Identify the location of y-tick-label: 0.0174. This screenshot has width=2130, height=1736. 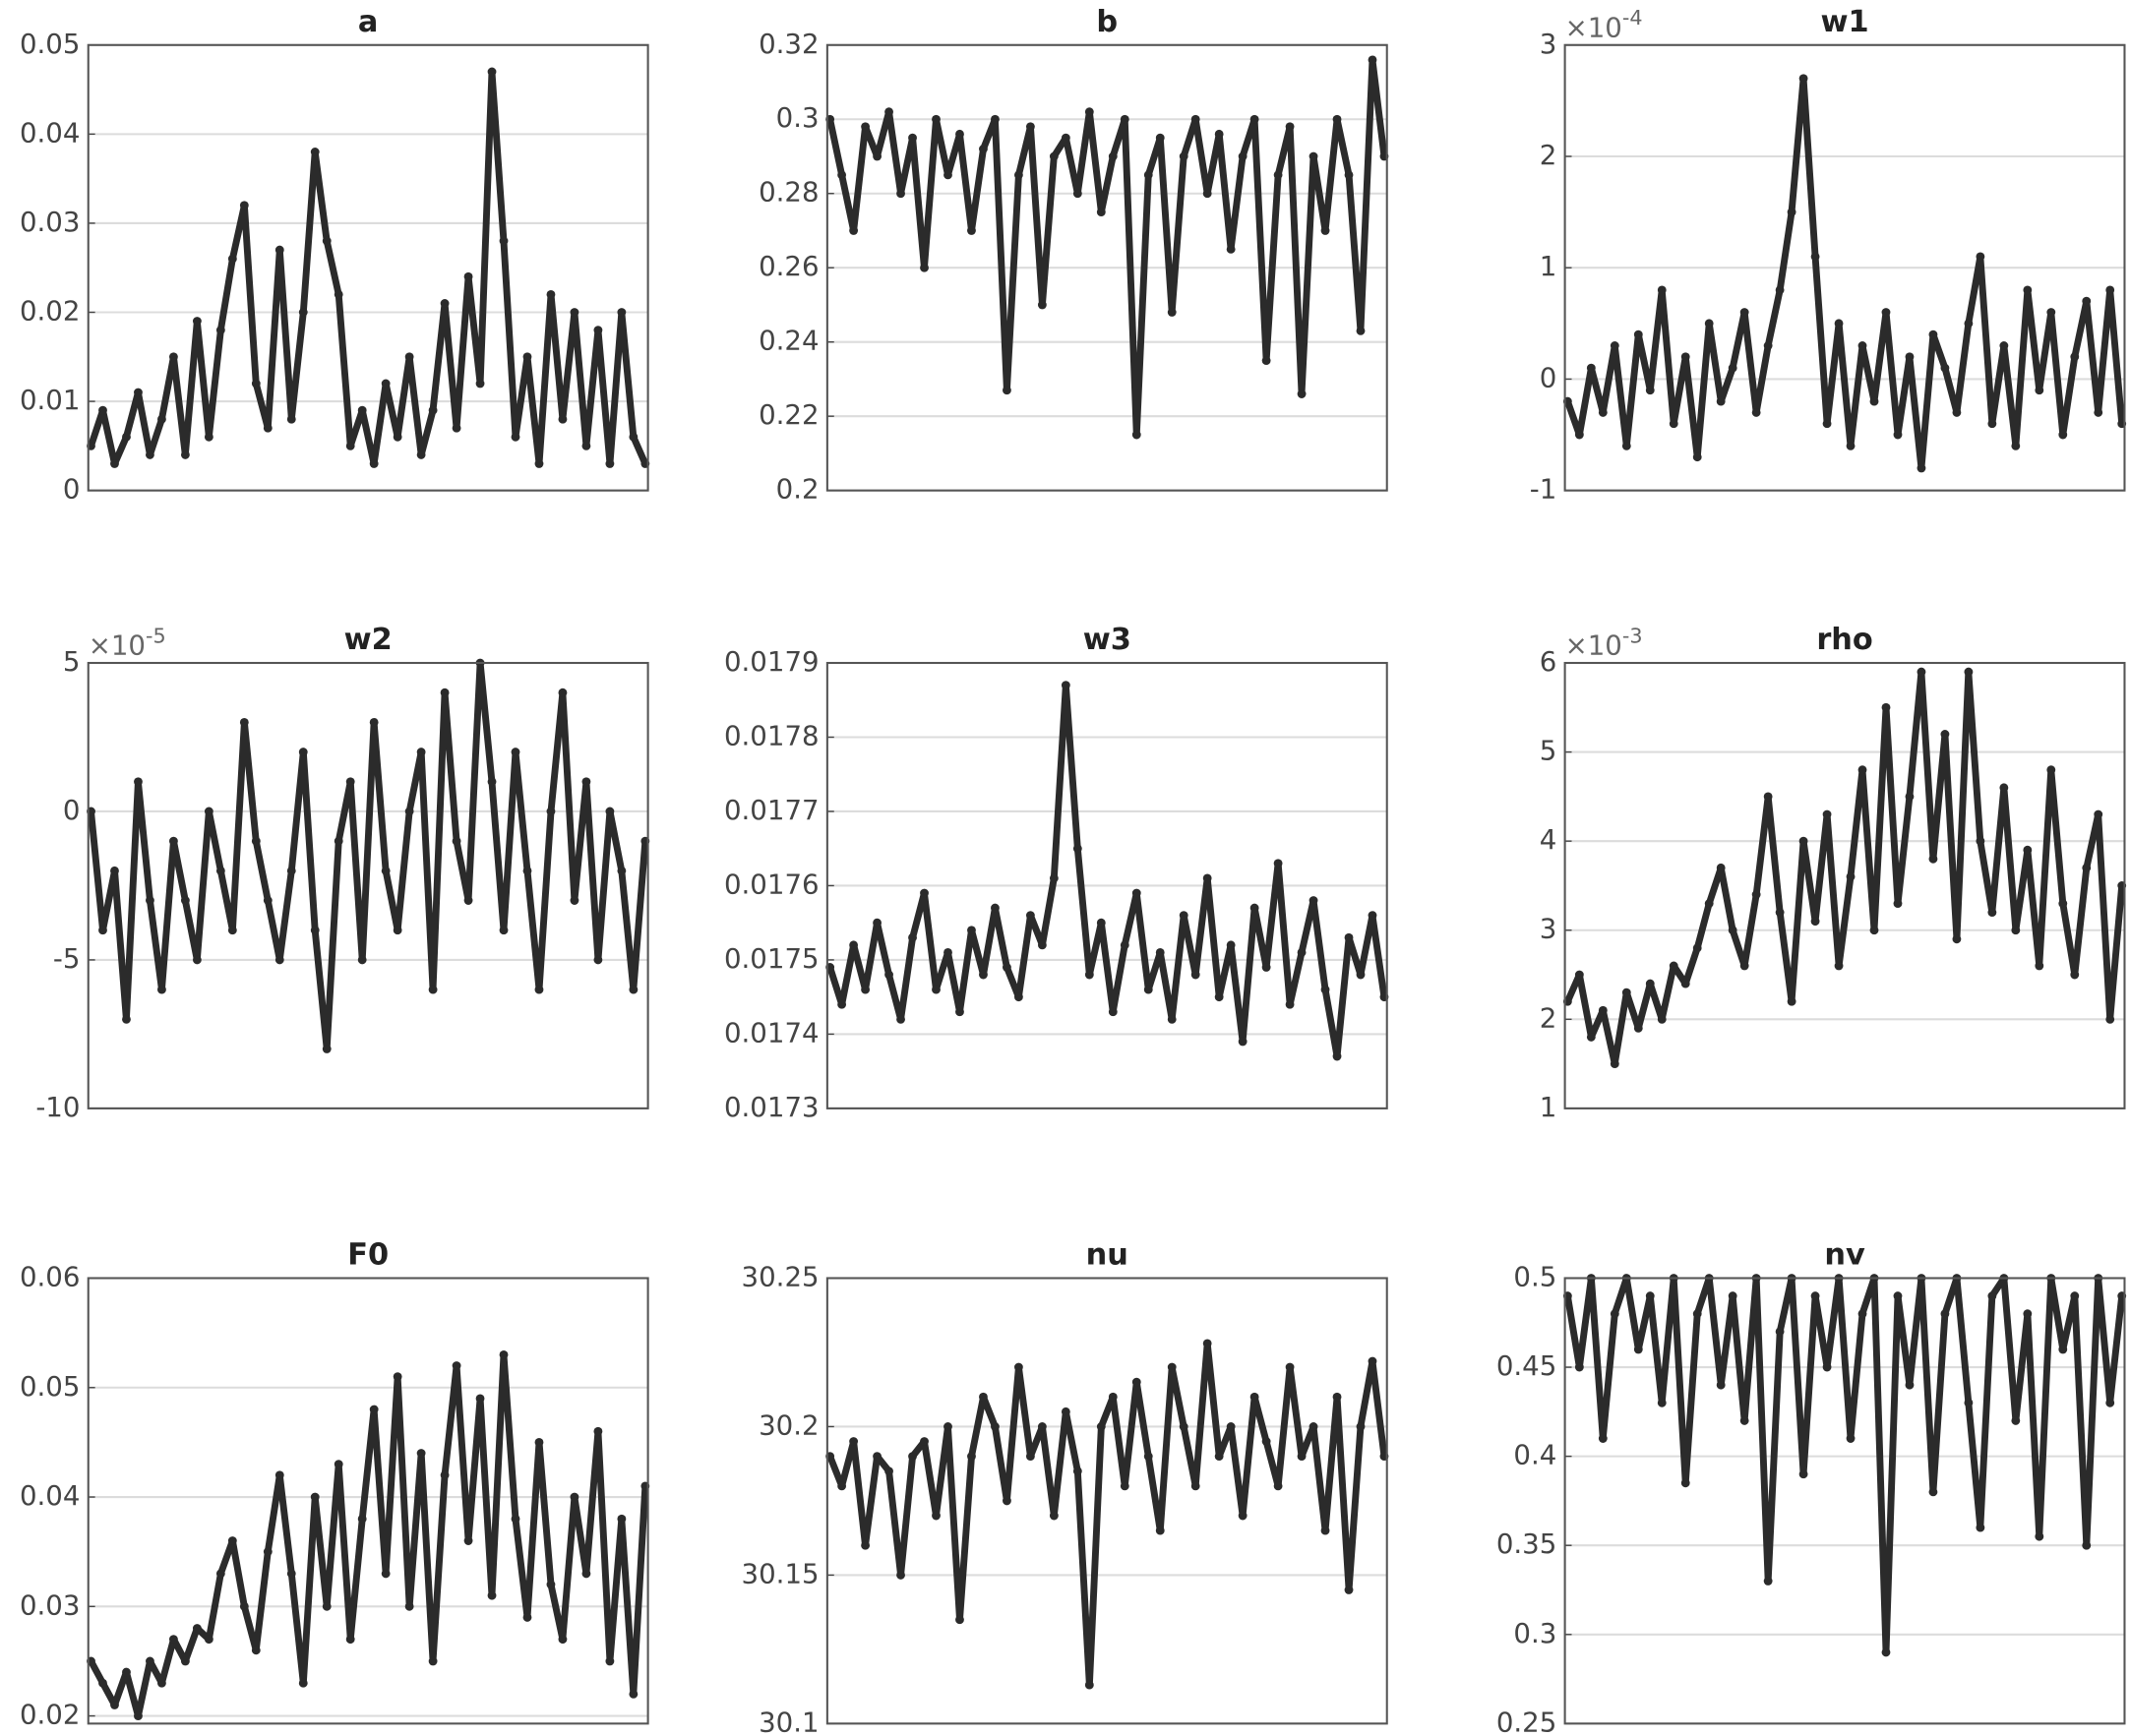
(772, 1032).